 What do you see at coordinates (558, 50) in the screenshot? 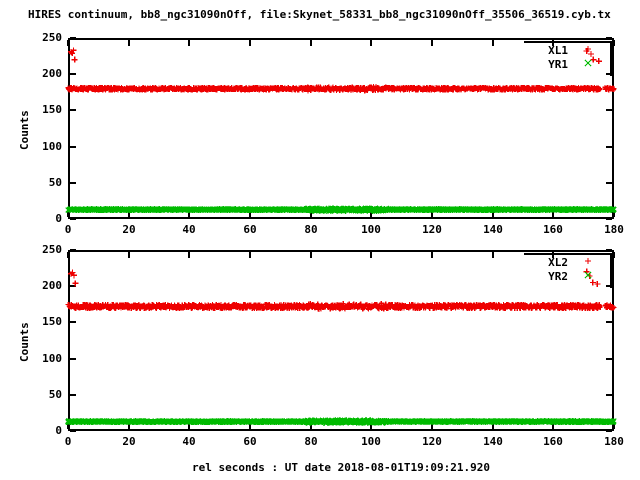
I see `legend-label-xl1: XL1` at bounding box center [558, 50].